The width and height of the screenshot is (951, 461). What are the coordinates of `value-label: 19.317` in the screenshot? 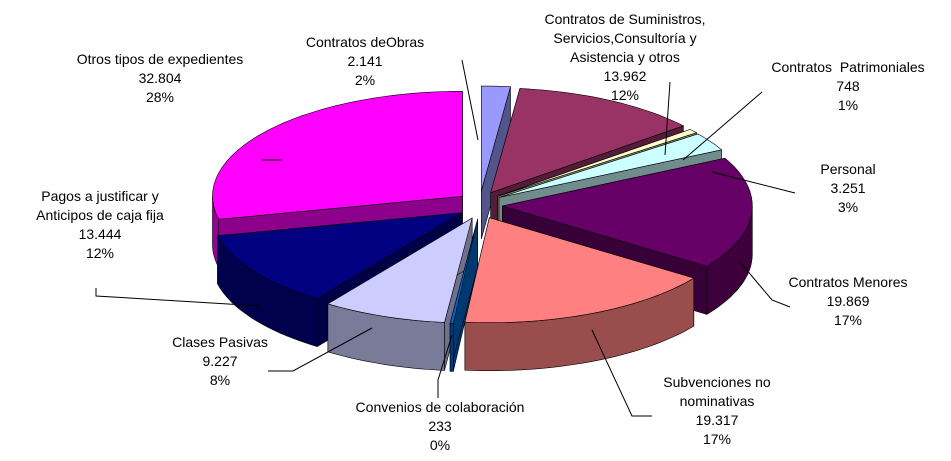 It's located at (717, 420).